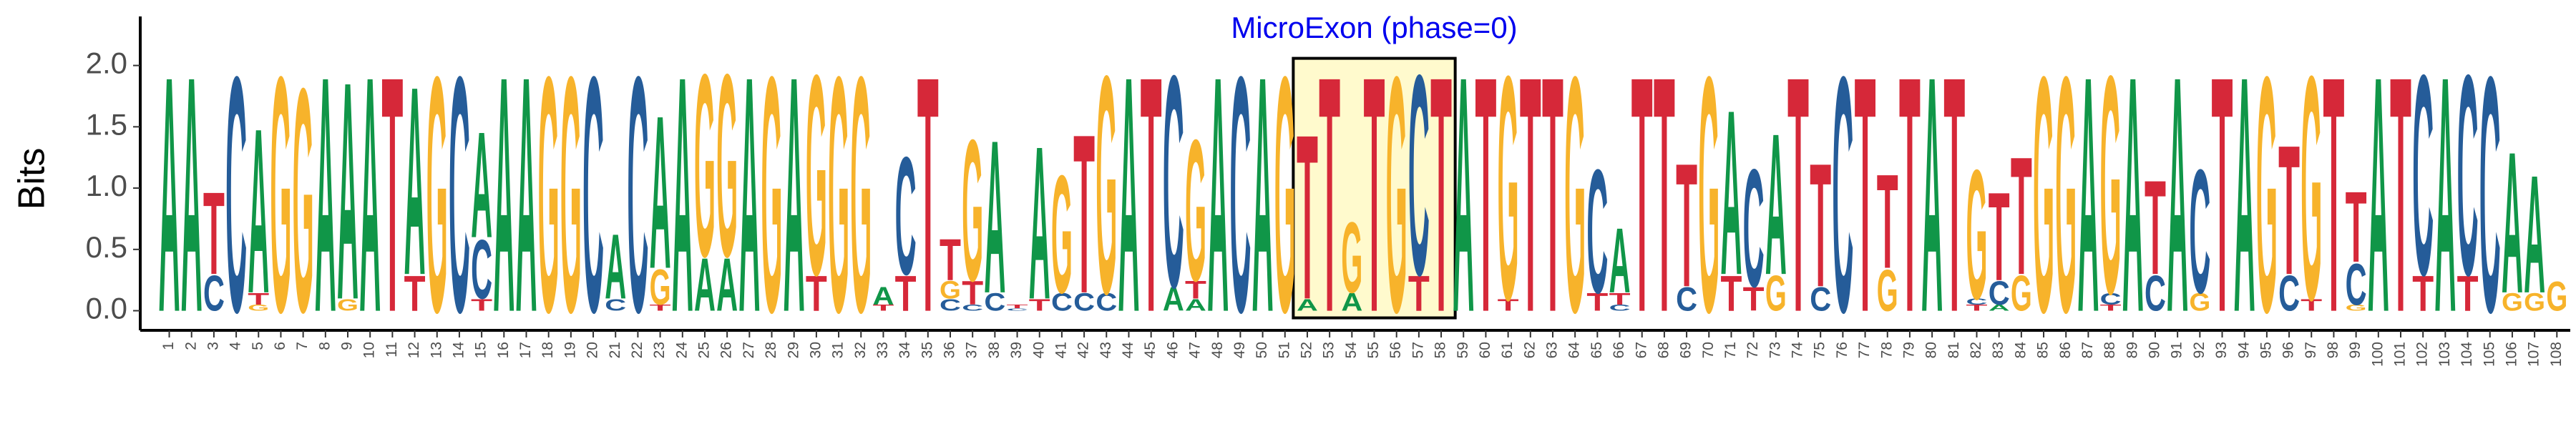  What do you see at coordinates (570, 350) in the screenshot?
I see `x-tick-label: 19` at bounding box center [570, 350].